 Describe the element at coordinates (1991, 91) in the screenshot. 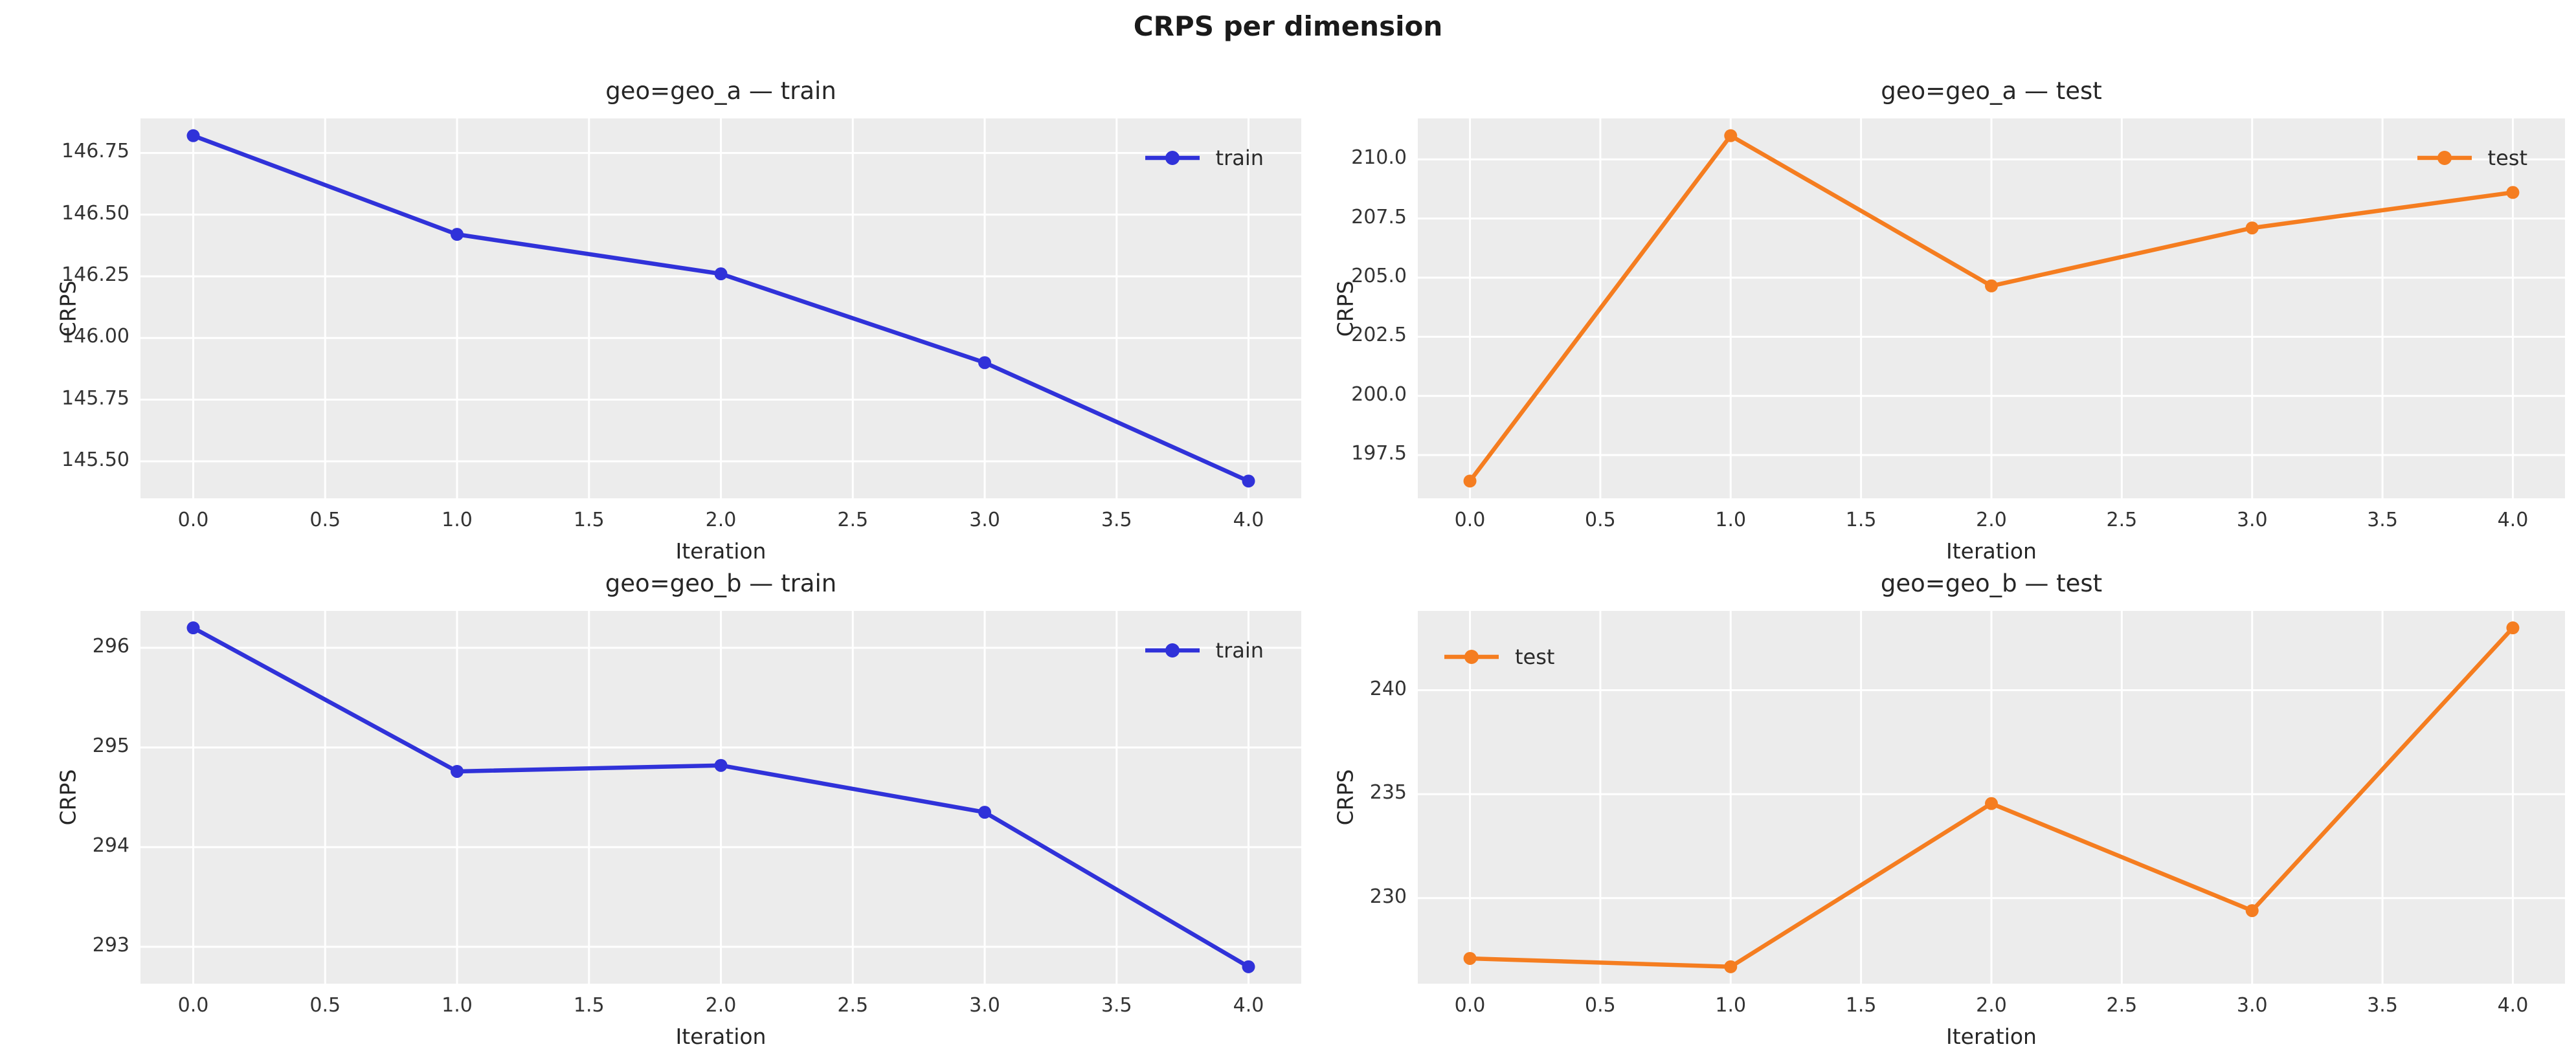

I see `subplot-title: geo=geo_a — test` at that location.